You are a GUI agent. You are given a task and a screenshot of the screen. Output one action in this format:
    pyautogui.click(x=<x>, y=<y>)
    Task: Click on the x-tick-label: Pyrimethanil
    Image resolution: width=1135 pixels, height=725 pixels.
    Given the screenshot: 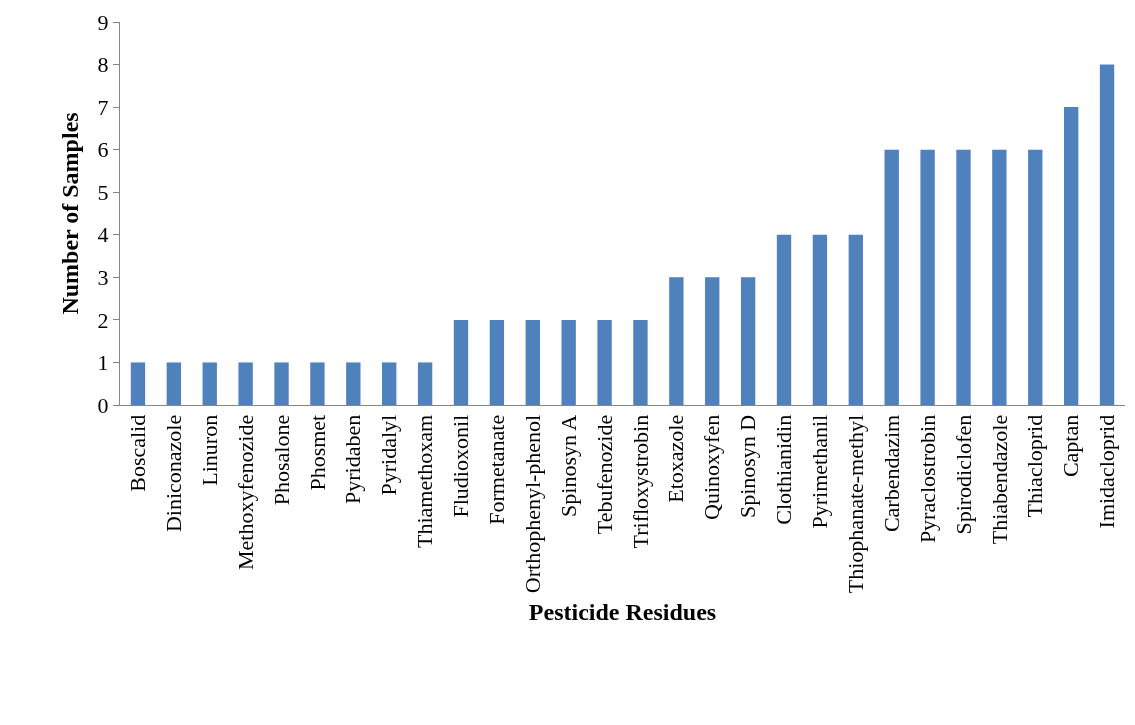 What is the action you would take?
    pyautogui.click(x=820, y=471)
    